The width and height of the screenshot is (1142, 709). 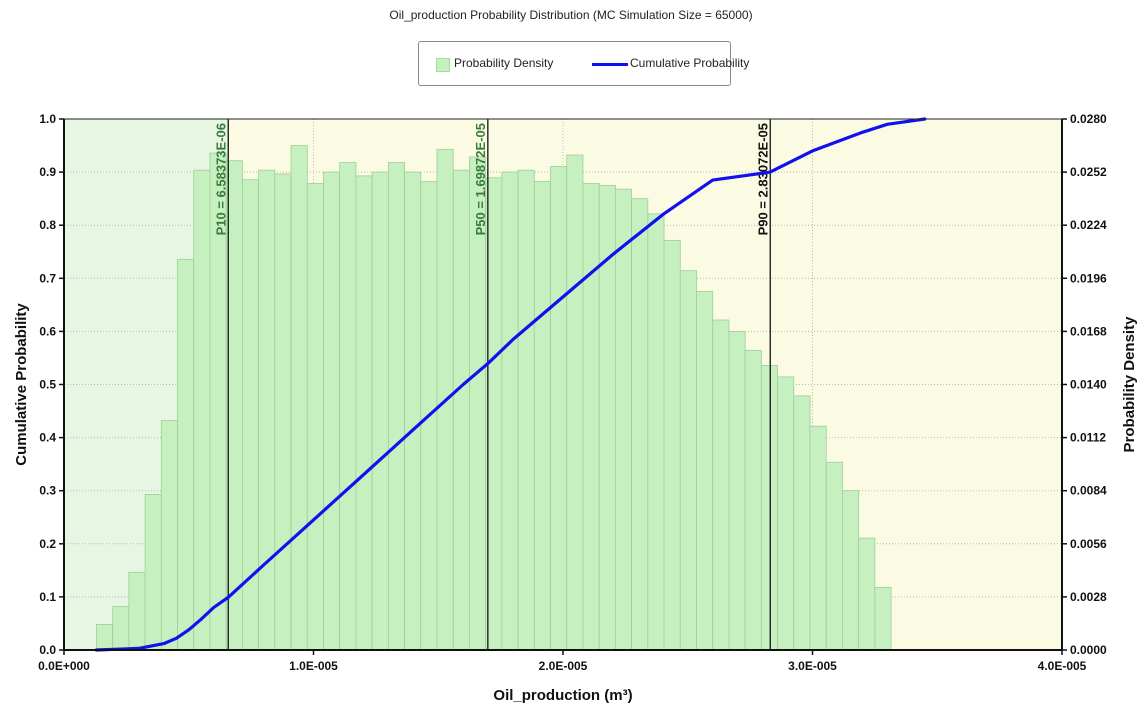 What do you see at coordinates (480, 179) in the screenshot?
I see `percentile-label-p50: P50 = 1.69872E-05` at bounding box center [480, 179].